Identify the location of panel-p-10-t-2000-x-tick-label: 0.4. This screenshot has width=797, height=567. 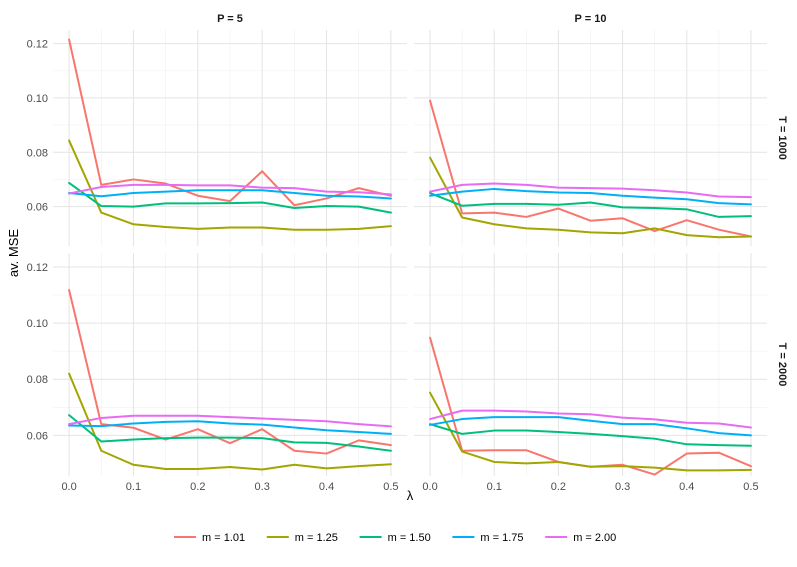
(686, 487).